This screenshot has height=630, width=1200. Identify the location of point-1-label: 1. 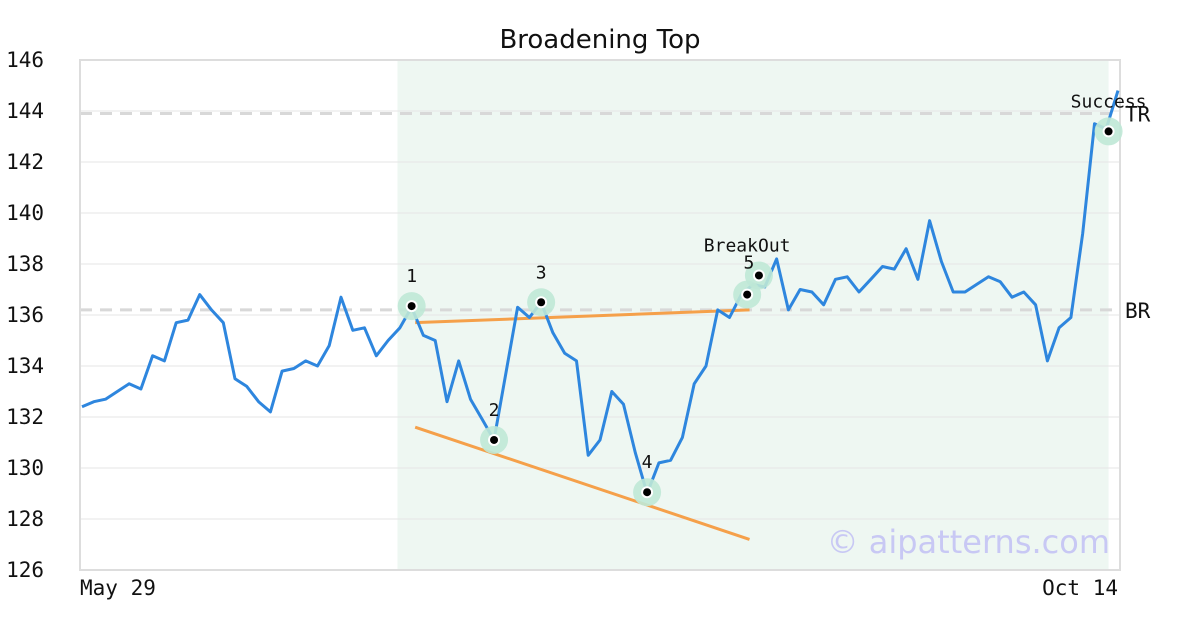
(411, 276).